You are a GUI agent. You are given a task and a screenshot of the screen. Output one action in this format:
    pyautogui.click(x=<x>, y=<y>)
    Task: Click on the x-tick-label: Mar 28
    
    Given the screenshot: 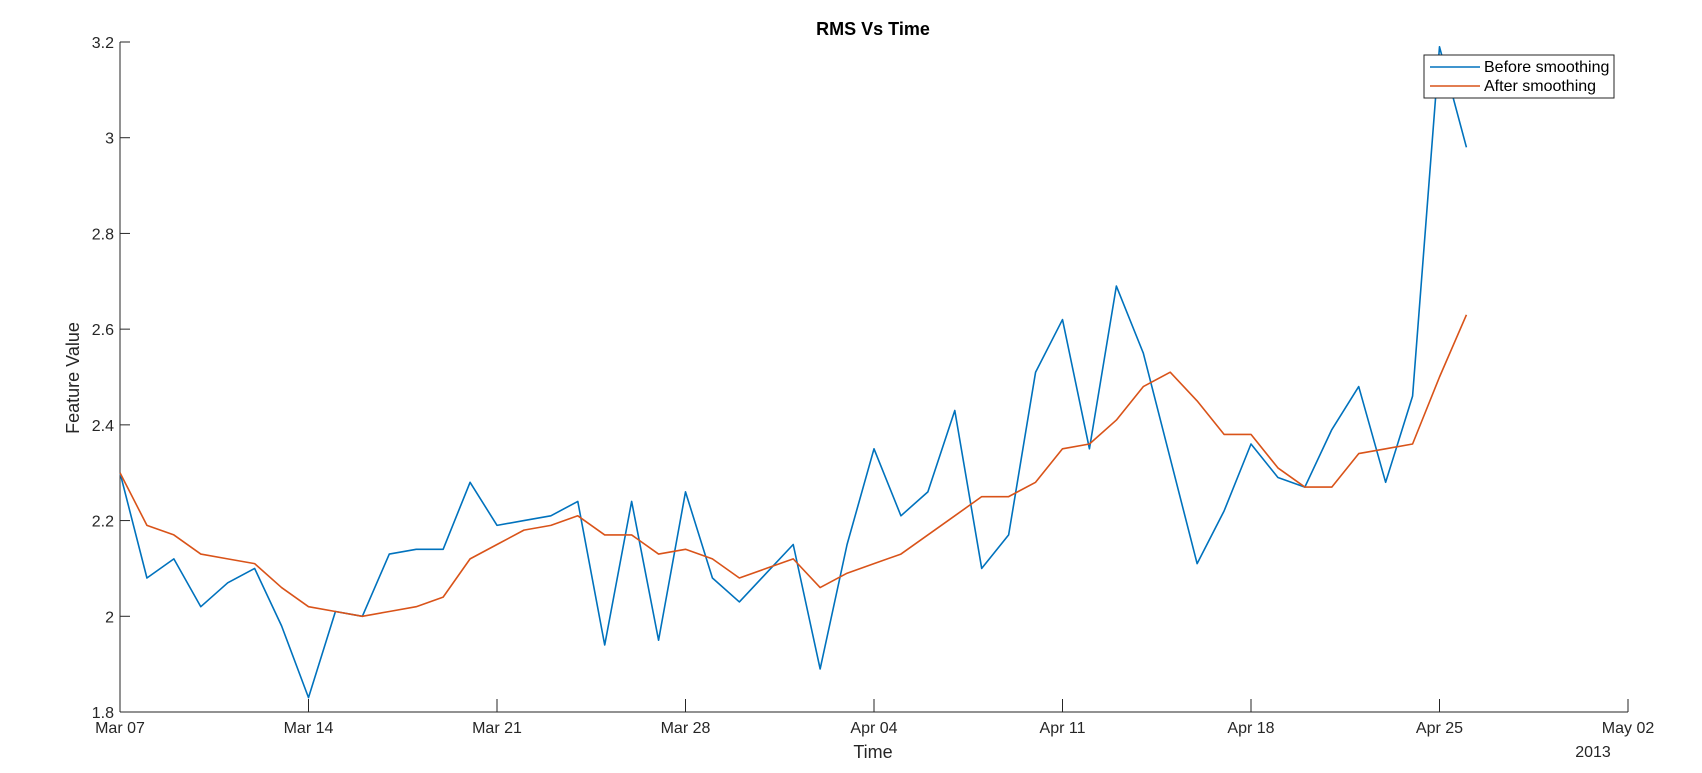 What is the action you would take?
    pyautogui.click(x=686, y=728)
    